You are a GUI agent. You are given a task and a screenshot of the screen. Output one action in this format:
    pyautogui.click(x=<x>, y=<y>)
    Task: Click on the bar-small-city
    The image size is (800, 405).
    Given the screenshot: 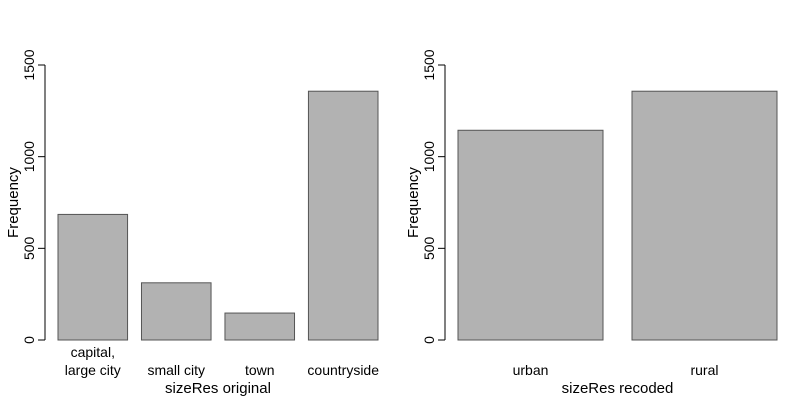 What is the action you would take?
    pyautogui.click(x=176, y=311)
    